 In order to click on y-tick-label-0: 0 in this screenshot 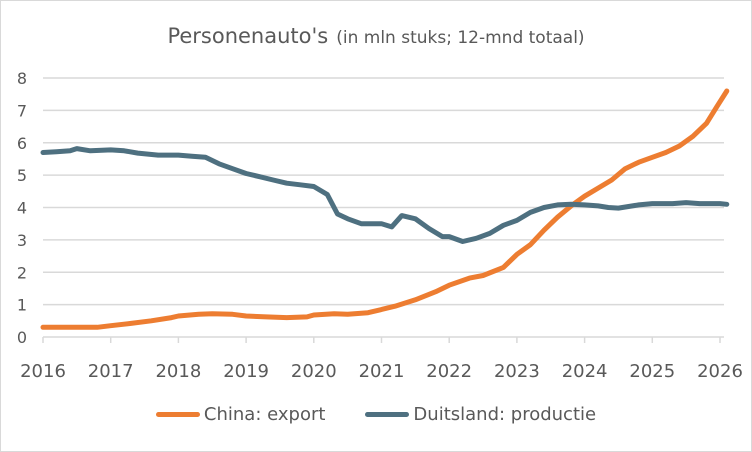, I will do `click(22, 337)`.